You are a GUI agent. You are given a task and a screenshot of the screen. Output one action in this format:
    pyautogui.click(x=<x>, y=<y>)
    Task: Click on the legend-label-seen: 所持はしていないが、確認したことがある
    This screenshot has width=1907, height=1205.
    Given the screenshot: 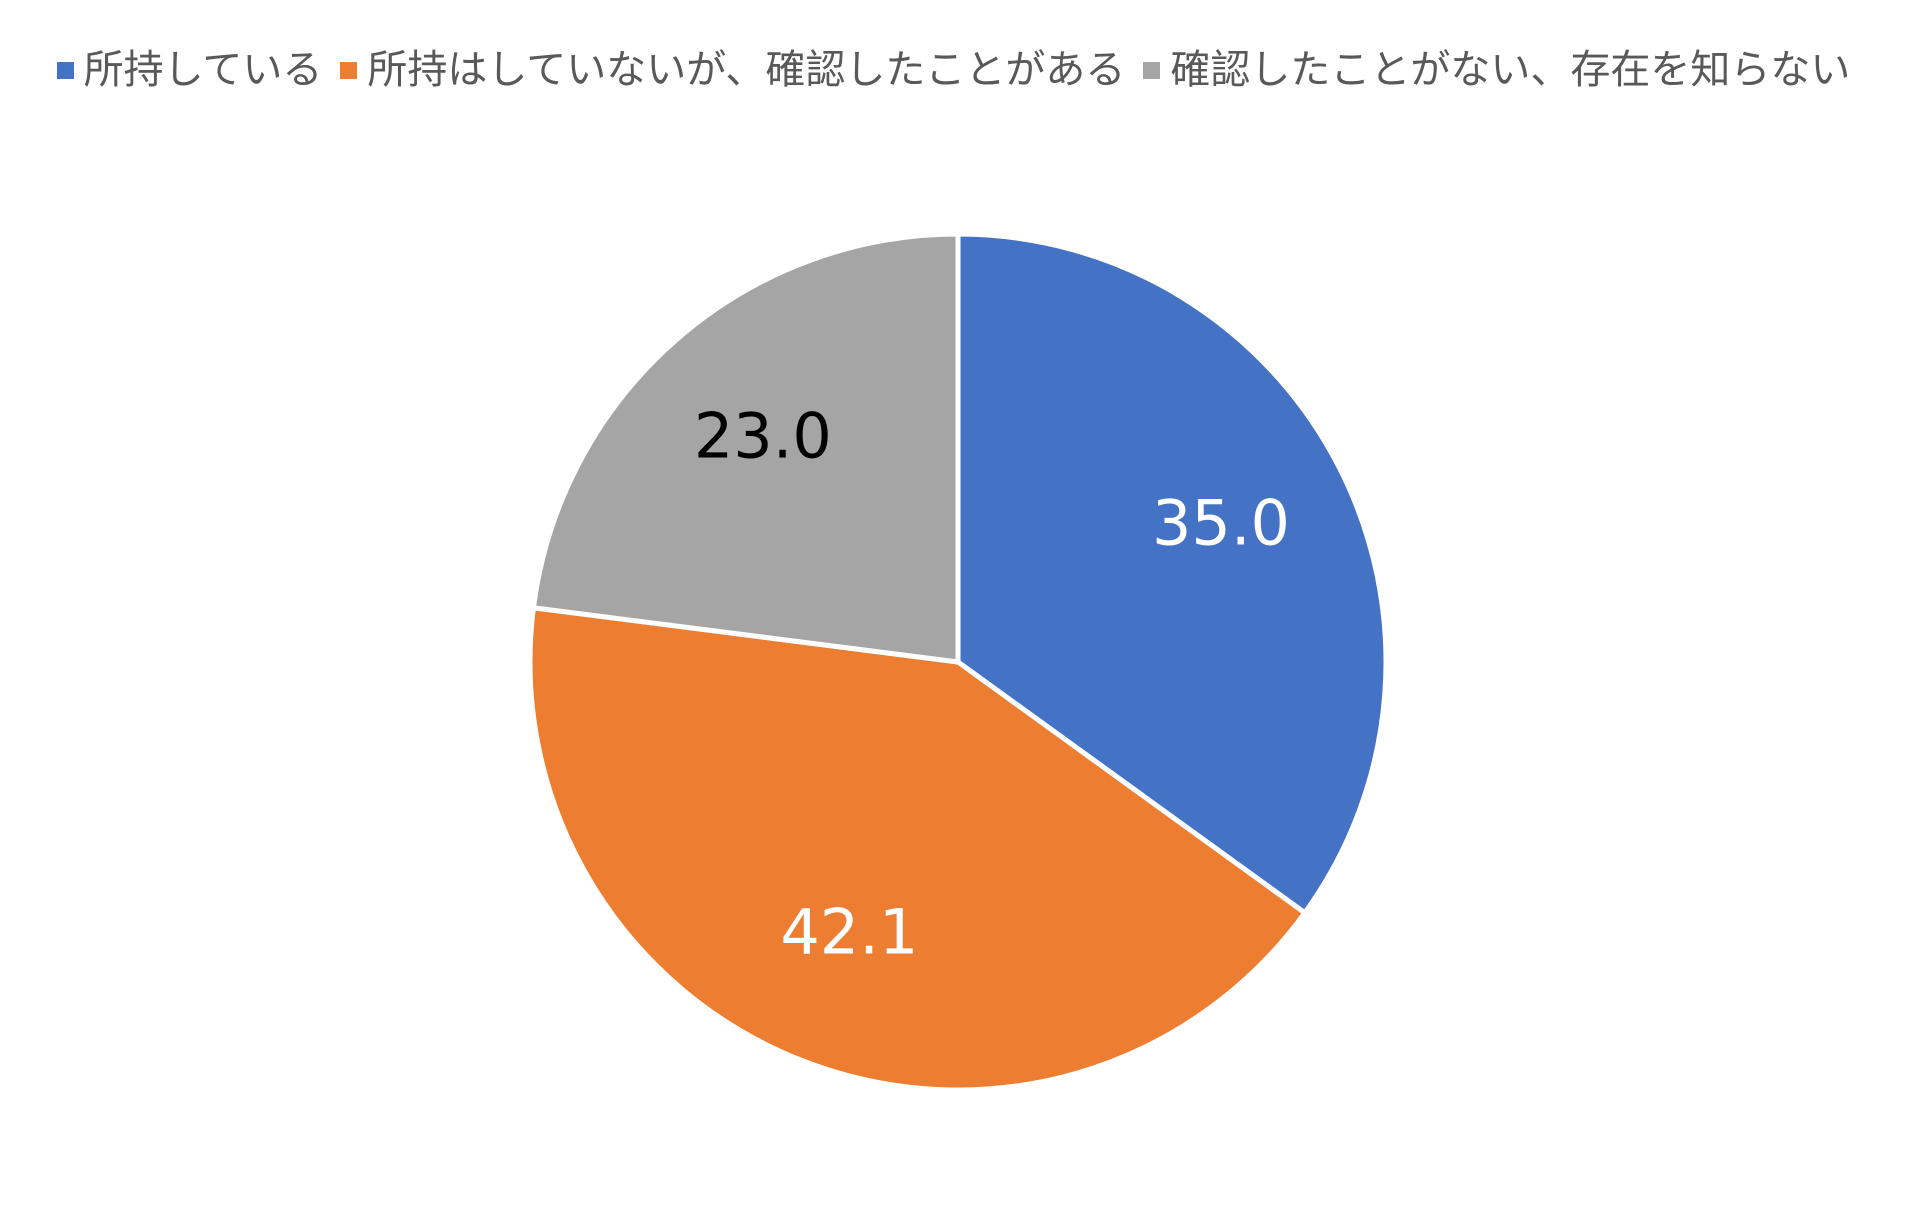 What is the action you would take?
    pyautogui.click(x=746, y=70)
    